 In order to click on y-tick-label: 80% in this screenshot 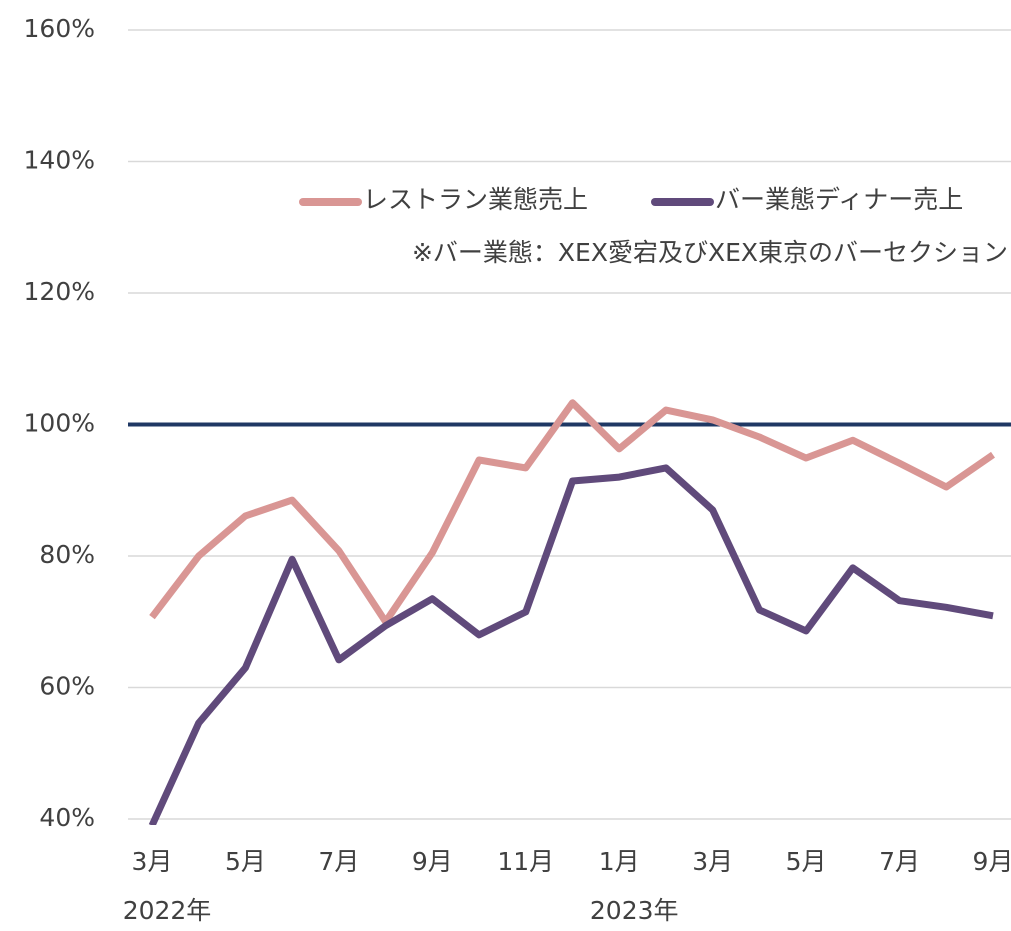, I will do `click(67, 554)`.